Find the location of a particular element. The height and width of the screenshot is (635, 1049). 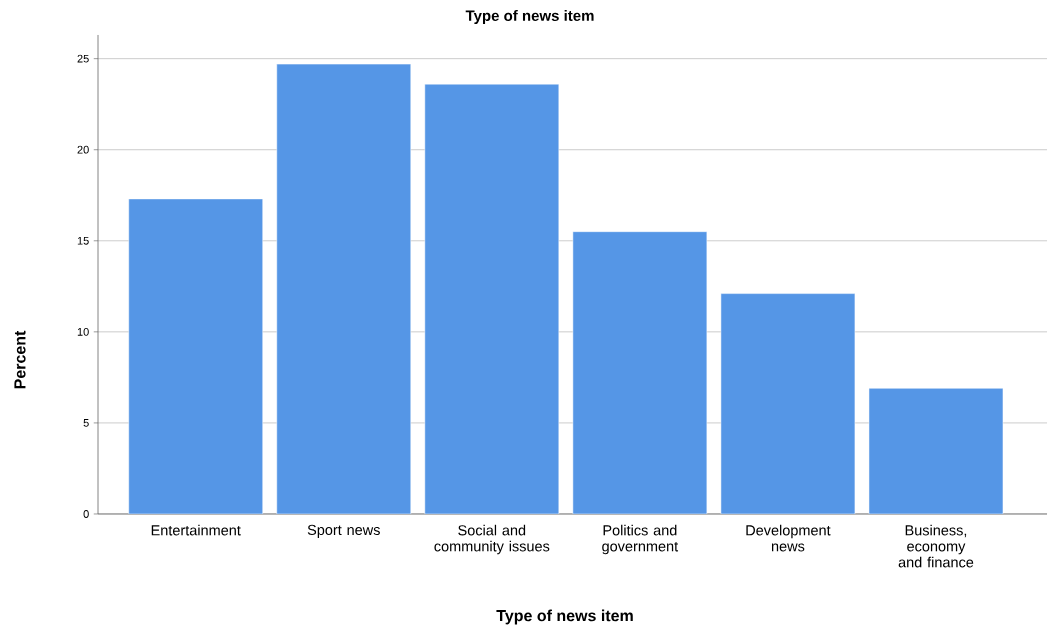

chart-title: Type of news item is located at coordinates (529, 16).